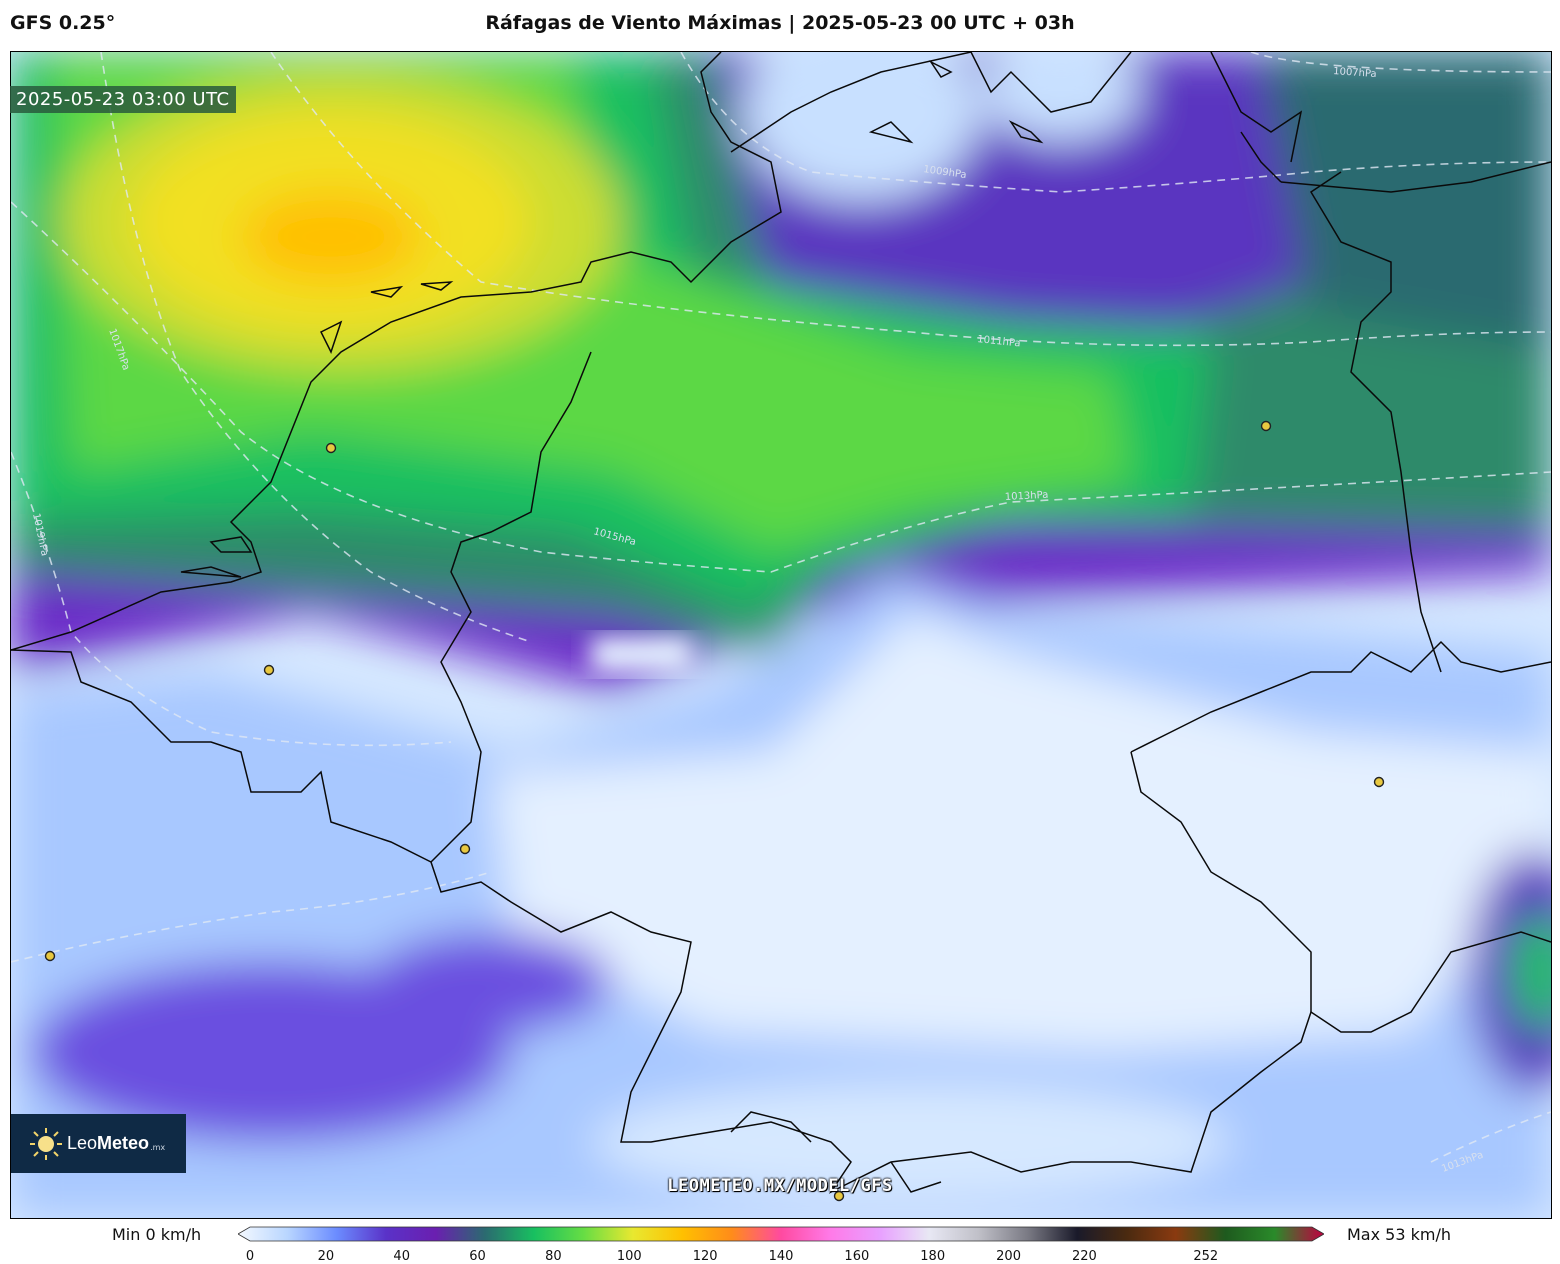  Describe the element at coordinates (1355, 73) in the screenshot. I see `isobar-label-1007: 1007hPa` at that location.